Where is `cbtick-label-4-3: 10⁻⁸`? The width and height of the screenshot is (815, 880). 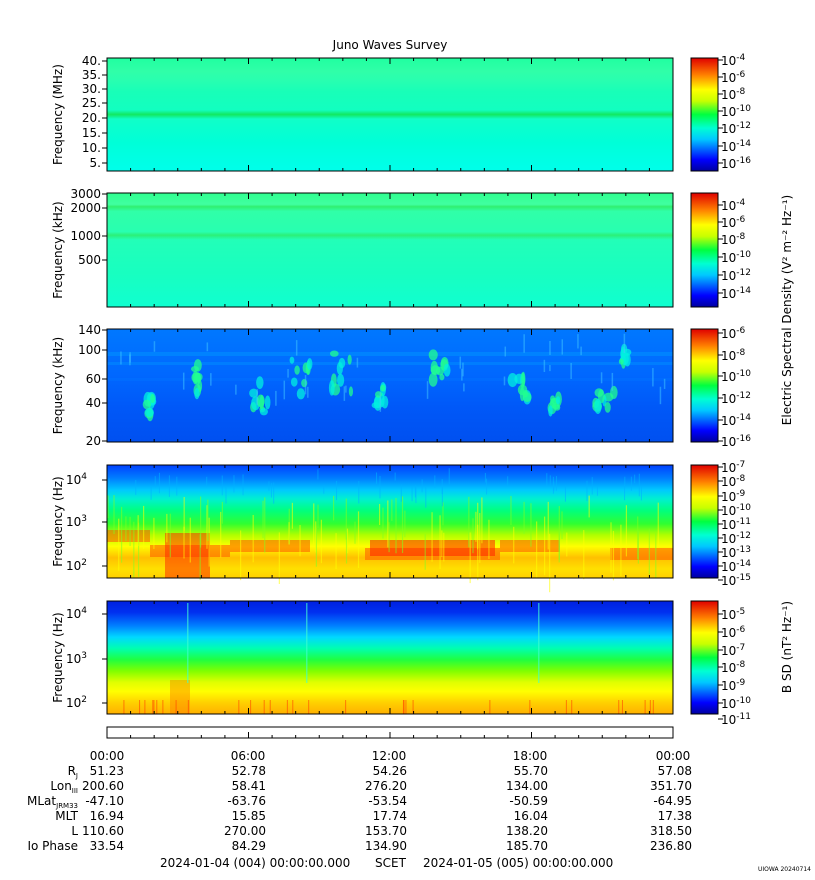 cbtick-label-4-3: 10⁻⁸ is located at coordinates (733, 667).